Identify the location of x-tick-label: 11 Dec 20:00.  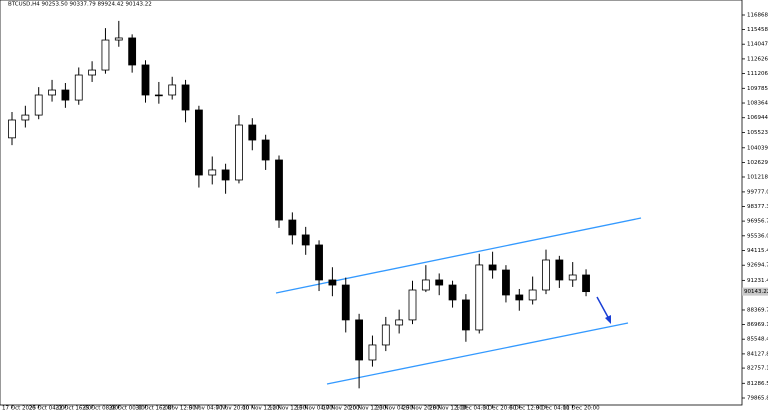
(581, 408).